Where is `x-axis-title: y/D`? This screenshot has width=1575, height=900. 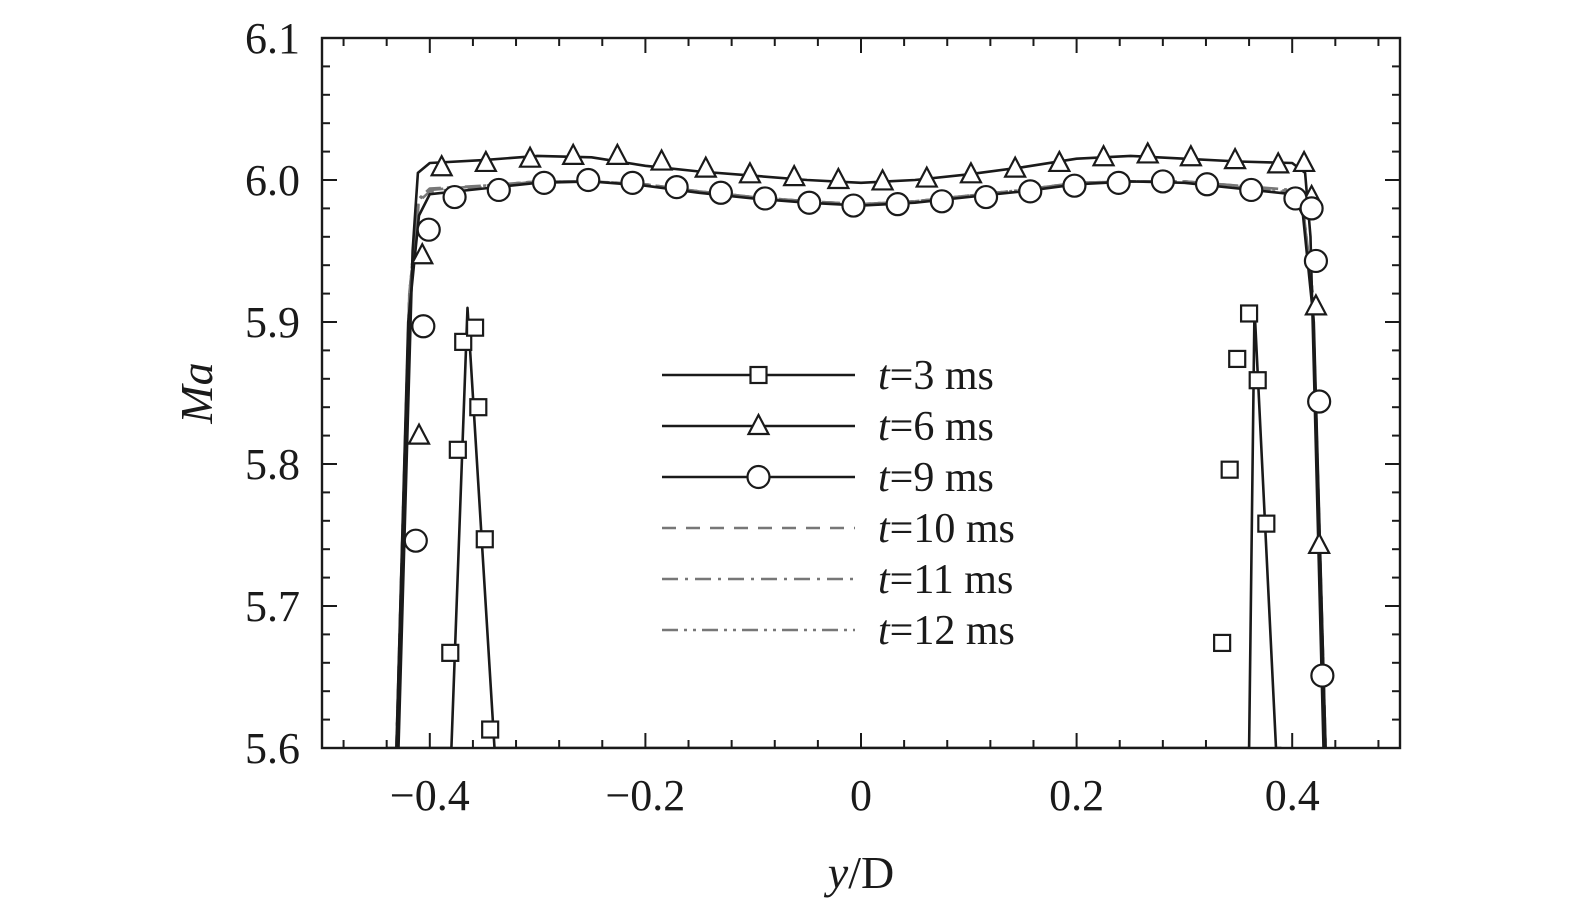 x-axis-title: y/D is located at coordinates (859, 872).